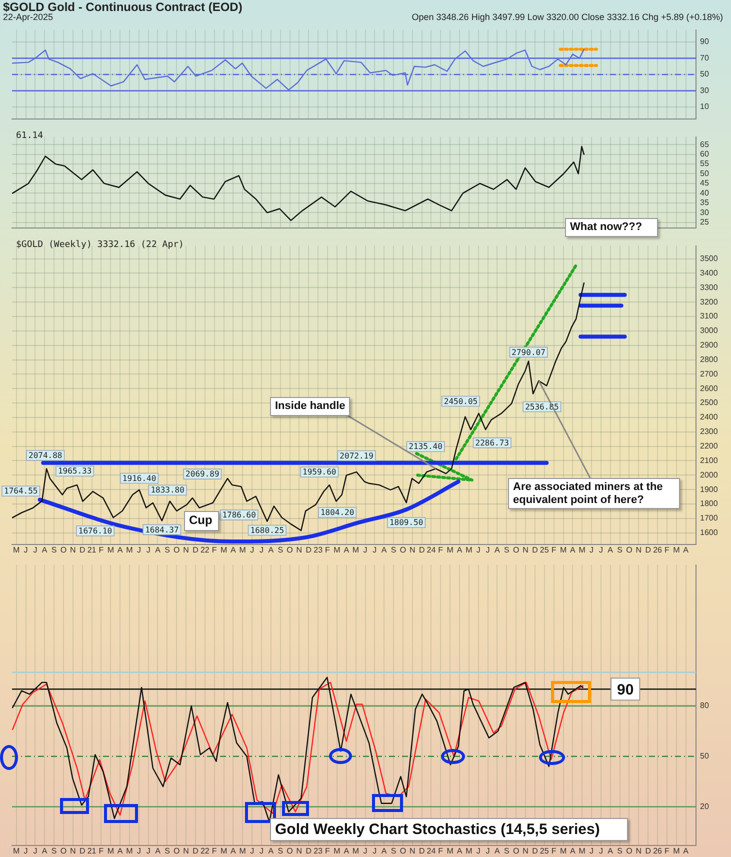 The width and height of the screenshot is (731, 857). Describe the element at coordinates (310, 406) in the screenshot. I see `annotation: Inside handle` at that location.